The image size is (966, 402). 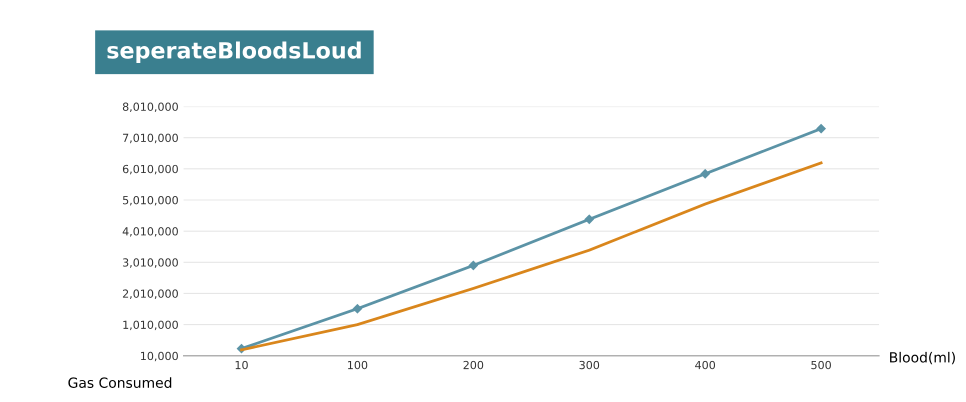 I want to click on x-tick-label: 400, so click(x=705, y=365).